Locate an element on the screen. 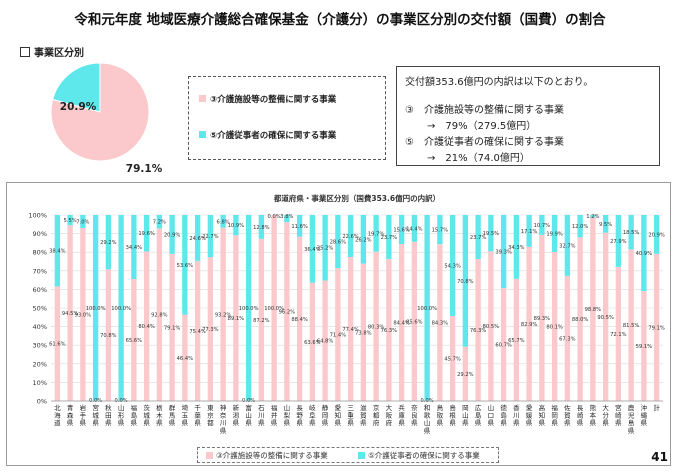  data-label-facility: 84.4% is located at coordinates (401, 324).